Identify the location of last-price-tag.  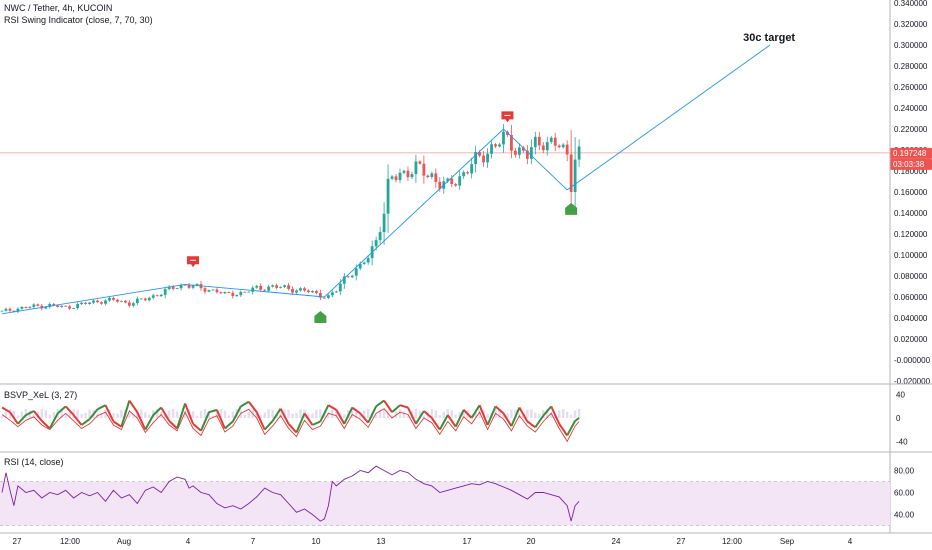
(911, 153).